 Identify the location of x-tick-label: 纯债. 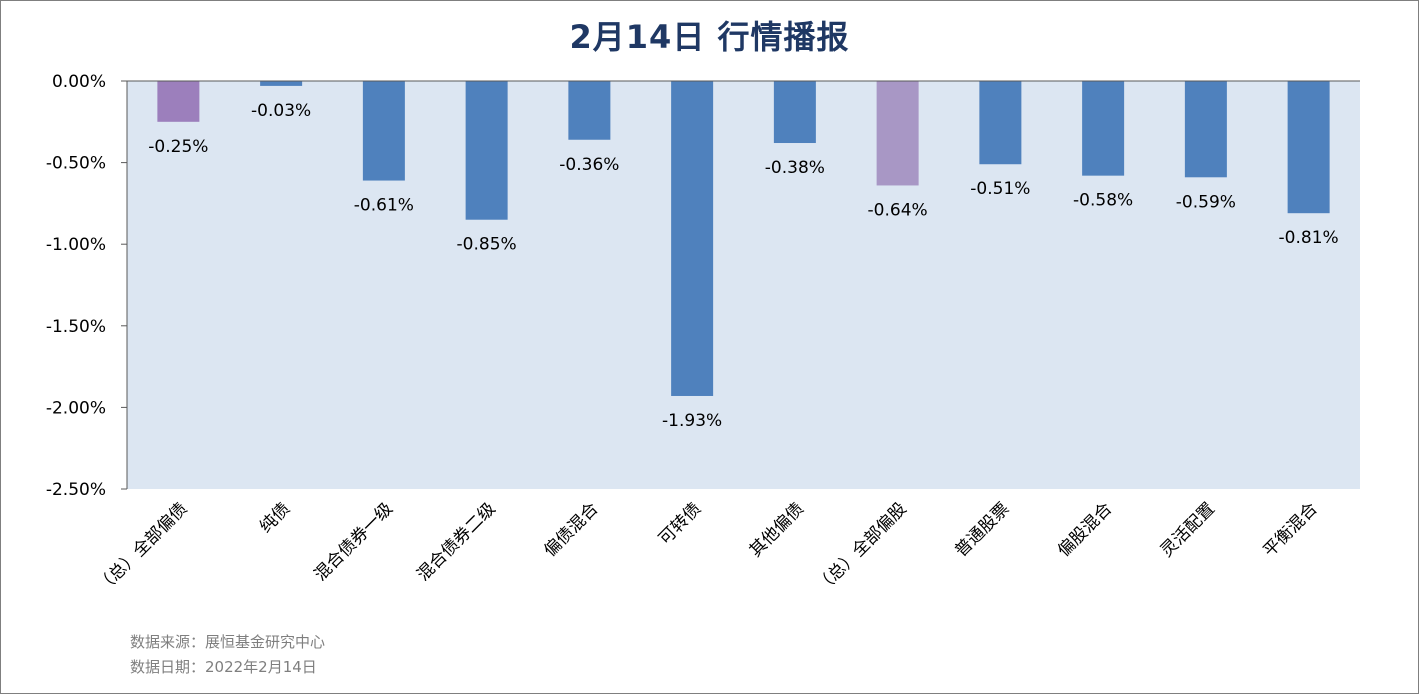
(275, 518).